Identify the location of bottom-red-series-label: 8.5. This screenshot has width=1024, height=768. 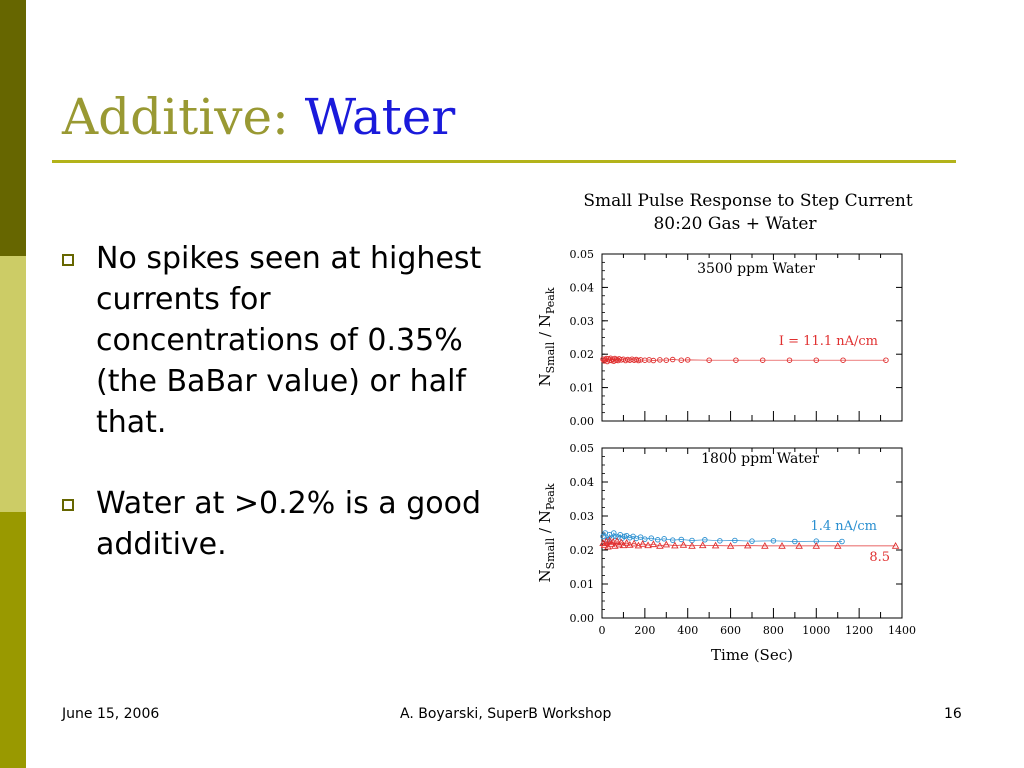
(879, 557).